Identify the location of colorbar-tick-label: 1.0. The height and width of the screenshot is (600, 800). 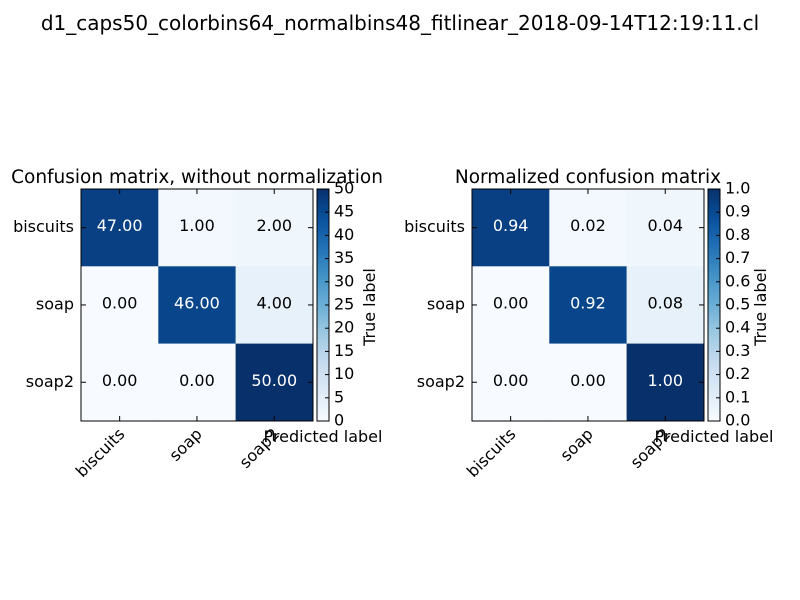
(737, 188).